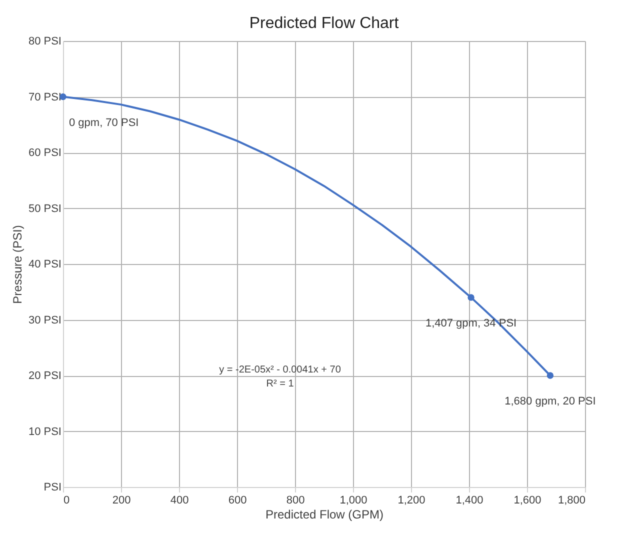 The width and height of the screenshot is (636, 546). Describe the element at coordinates (354, 500) in the screenshot. I see `x-tick-label: 1,000` at that location.